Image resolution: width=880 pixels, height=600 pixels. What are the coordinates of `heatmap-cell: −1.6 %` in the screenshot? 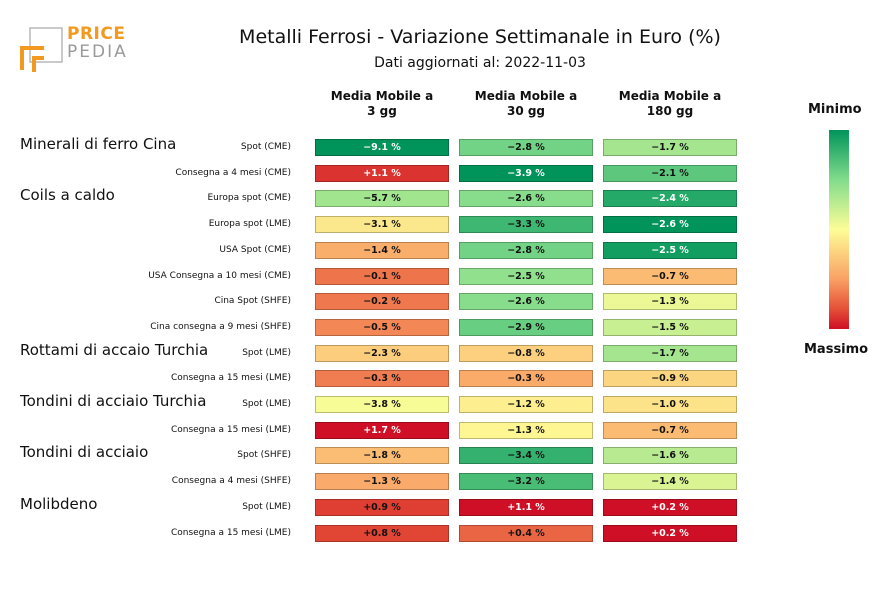 It's located at (670, 456).